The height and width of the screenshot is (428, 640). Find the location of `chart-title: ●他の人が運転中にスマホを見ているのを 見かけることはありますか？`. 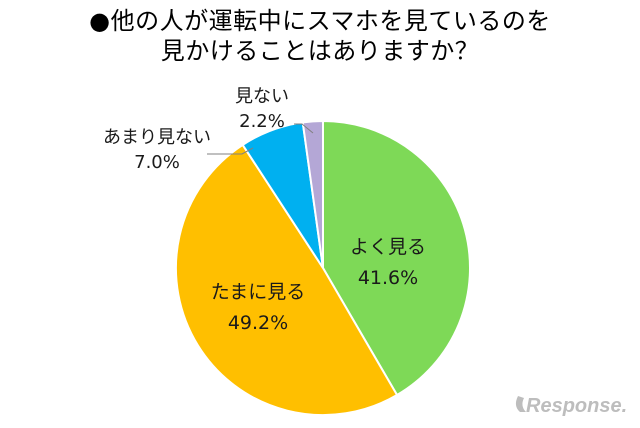

chart-title: ●他の人が運転中にスマホを見ているのを 見かけることはありますか？ is located at coordinates (320, 36).